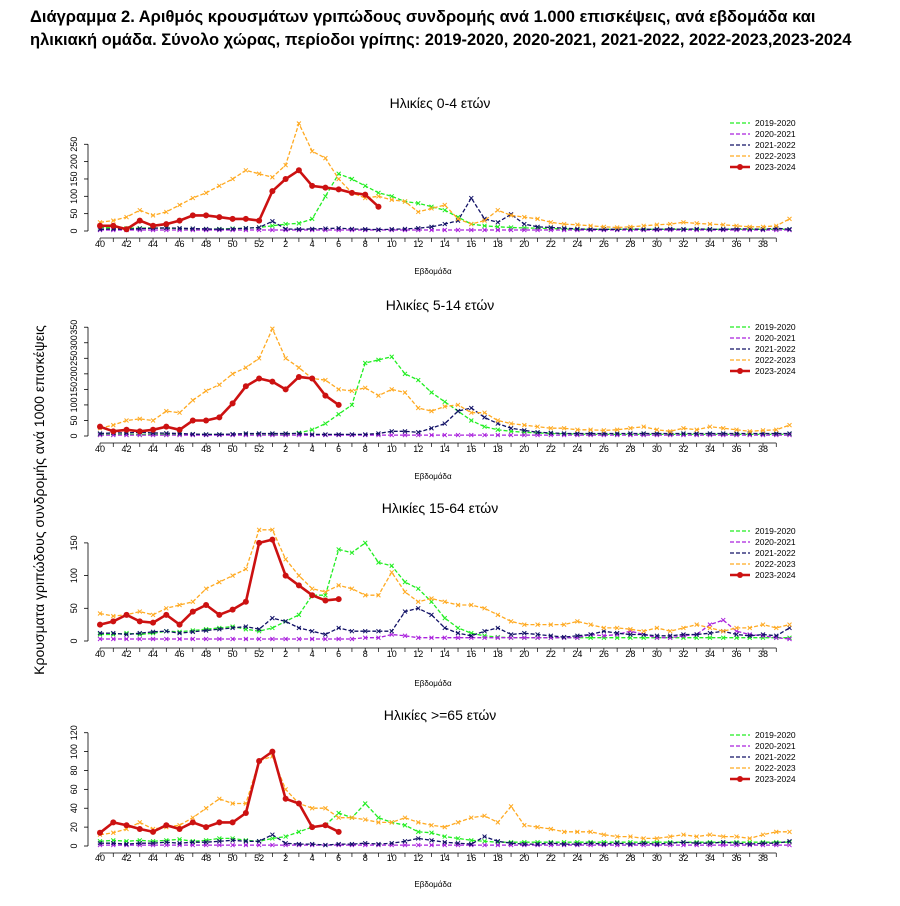 This screenshot has width=900, height=906. Describe the element at coordinates (219, 582) in the screenshot. I see `series-2023-2024` at that location.